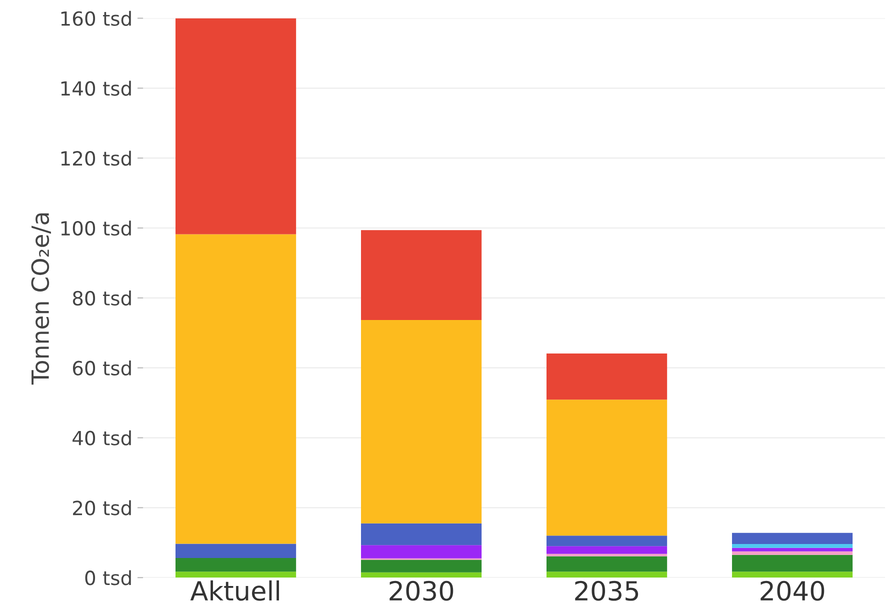 Image resolution: width=894 pixels, height=608 pixels. I want to click on y-tick-label: 60 tsd, so click(101, 368).